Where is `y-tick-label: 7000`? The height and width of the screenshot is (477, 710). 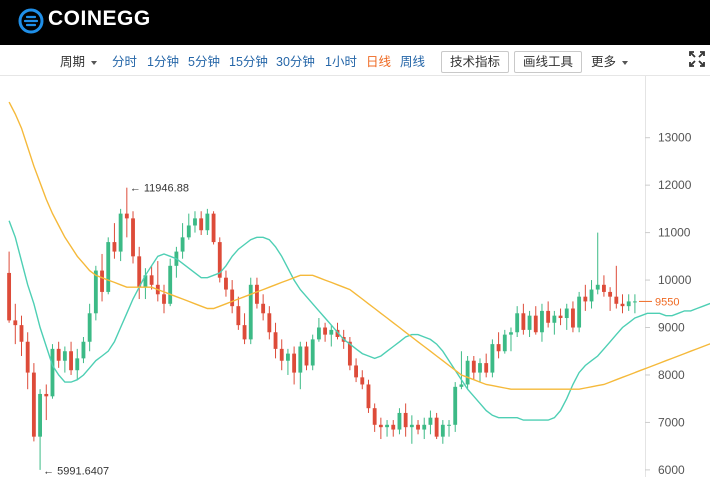 y-tick-label: 7000 is located at coordinates (671, 422).